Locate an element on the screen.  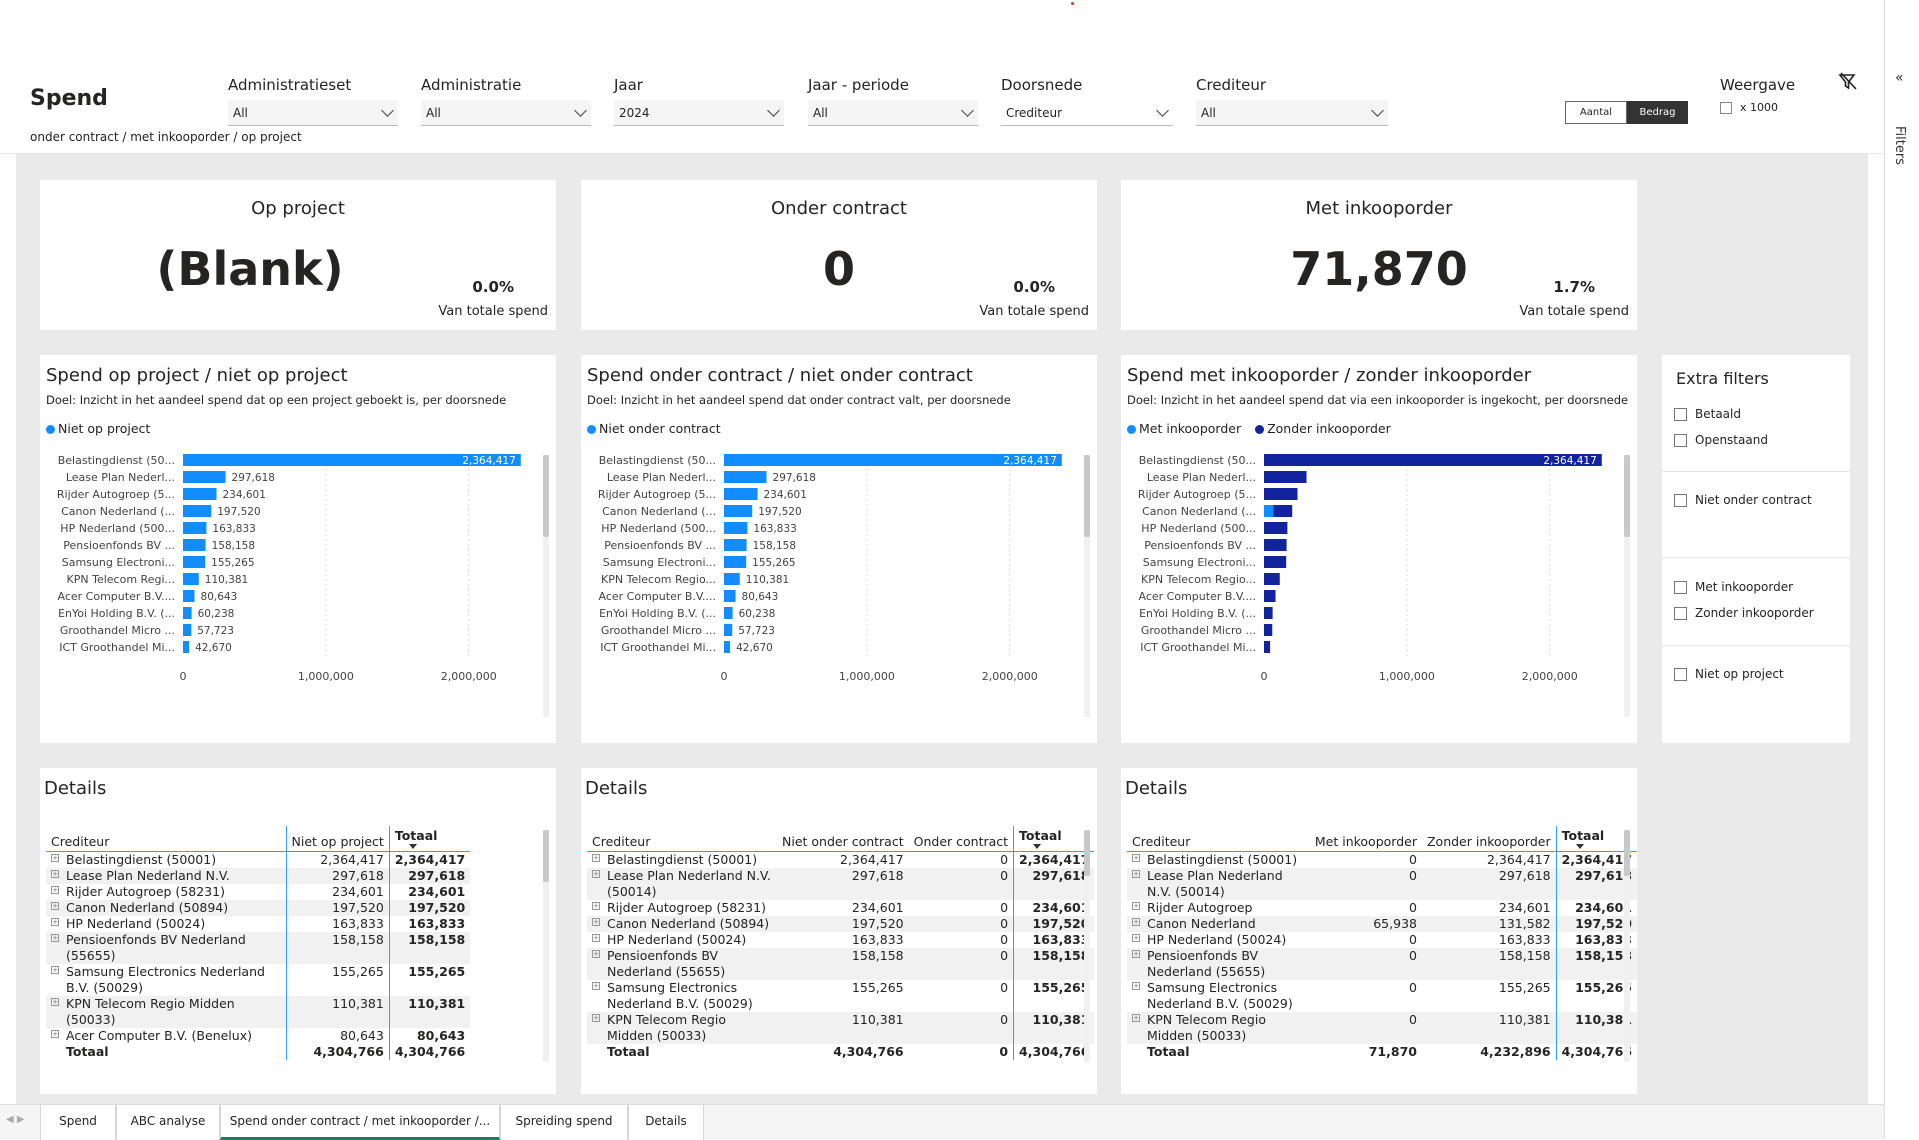
column-header: Met inkooporder is located at coordinates (1365, 839).